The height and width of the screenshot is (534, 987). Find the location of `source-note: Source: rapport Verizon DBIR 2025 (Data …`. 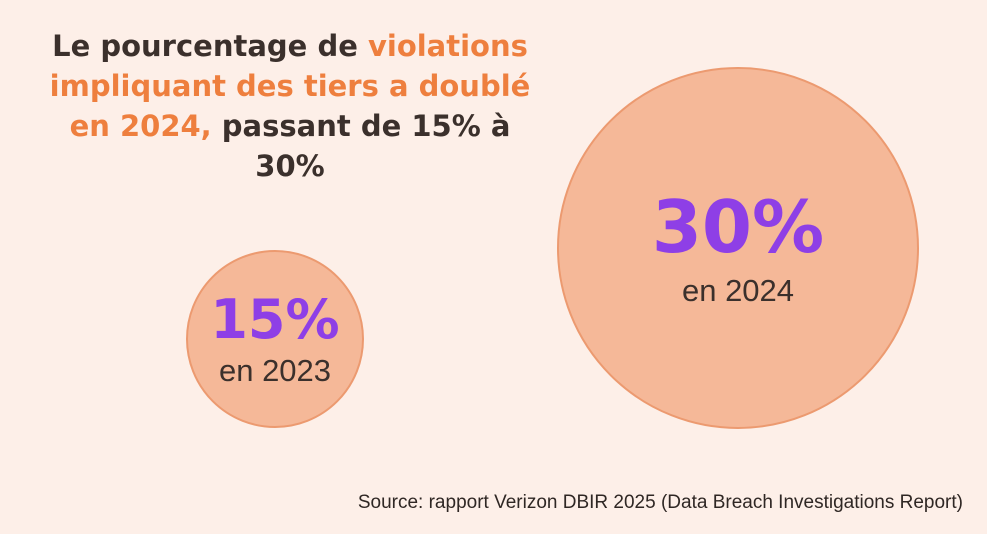

source-note: Source: rapport Verizon DBIR 2025 (Data … is located at coordinates (660, 502).